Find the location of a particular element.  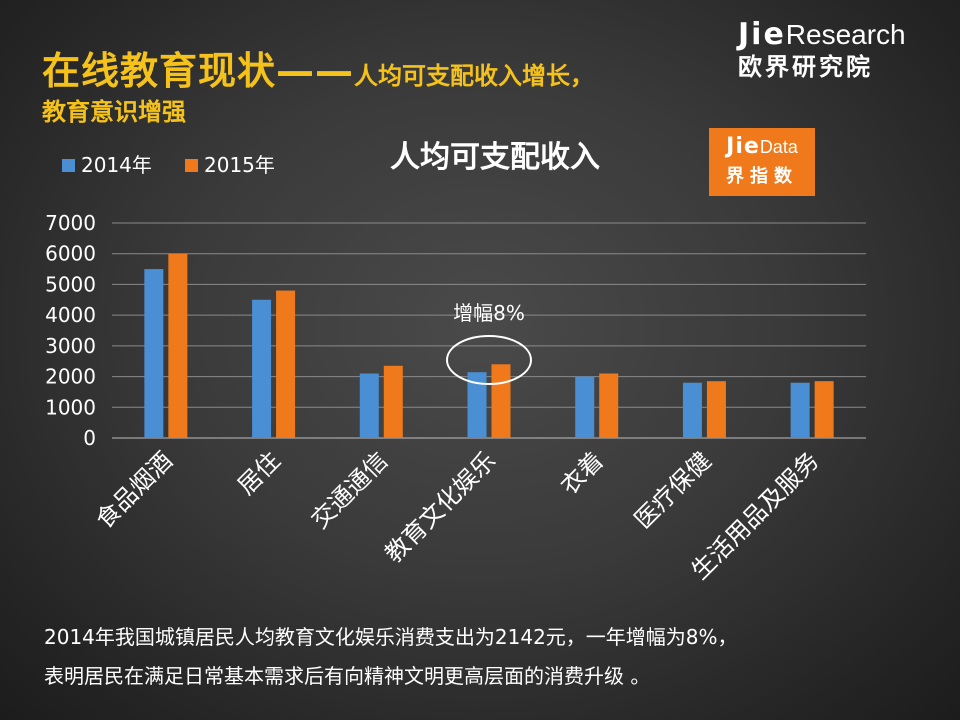

y-tick-label: 7000 is located at coordinates (70, 223).